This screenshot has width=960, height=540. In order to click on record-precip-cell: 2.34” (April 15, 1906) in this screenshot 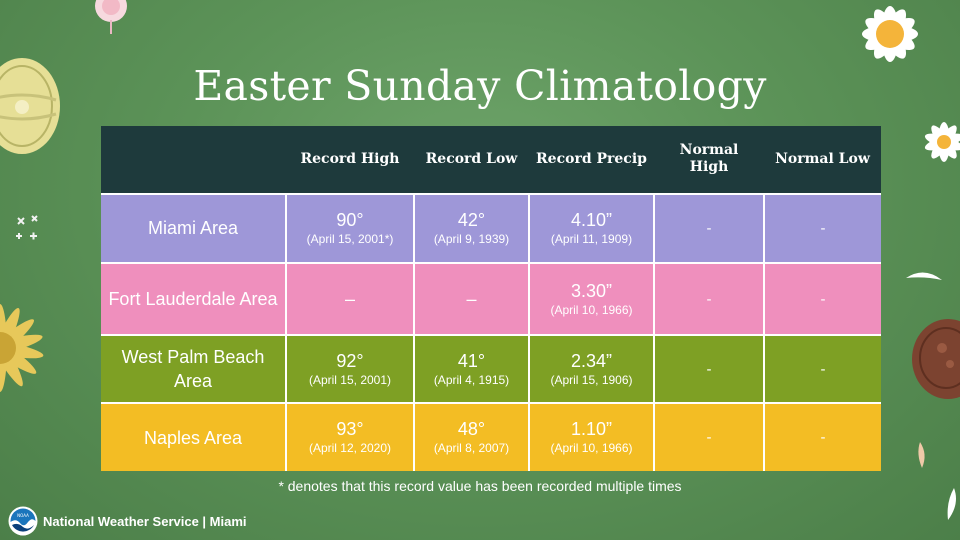, I will do `click(591, 369)`.